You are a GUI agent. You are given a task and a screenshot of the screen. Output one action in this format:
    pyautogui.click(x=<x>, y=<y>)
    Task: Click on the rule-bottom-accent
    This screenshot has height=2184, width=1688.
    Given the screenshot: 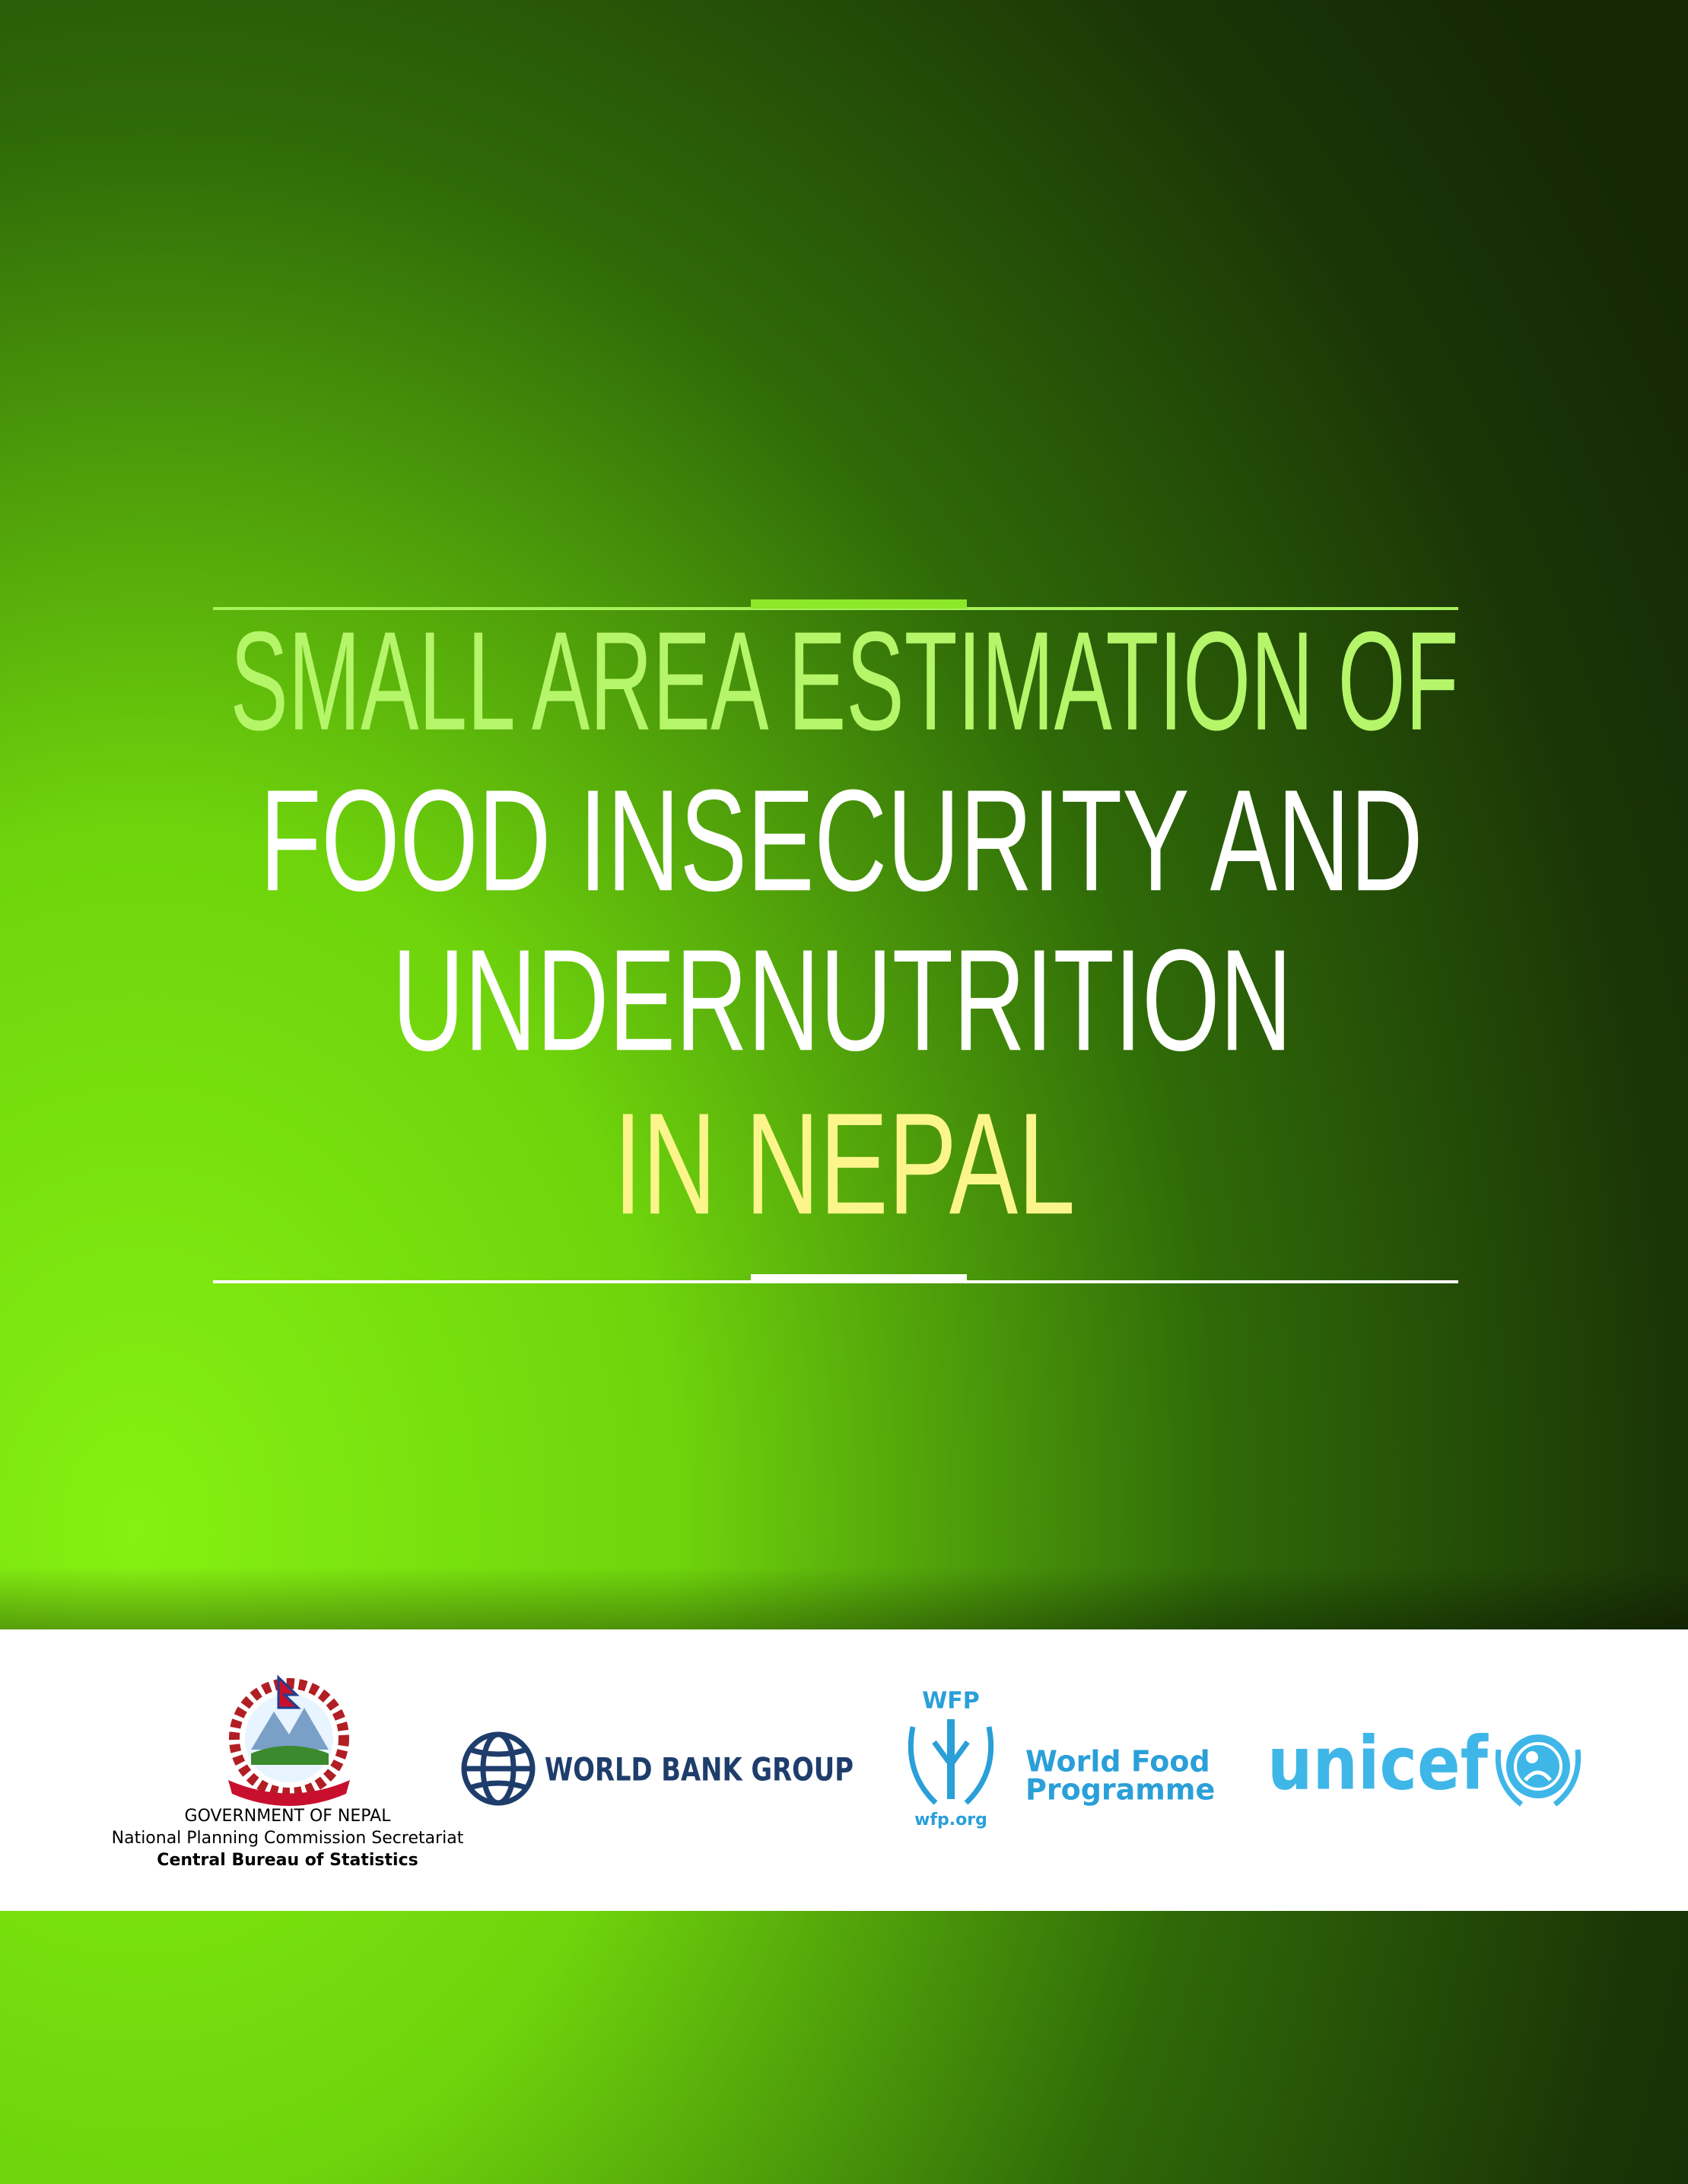 What is the action you would take?
    pyautogui.click(x=859, y=1278)
    